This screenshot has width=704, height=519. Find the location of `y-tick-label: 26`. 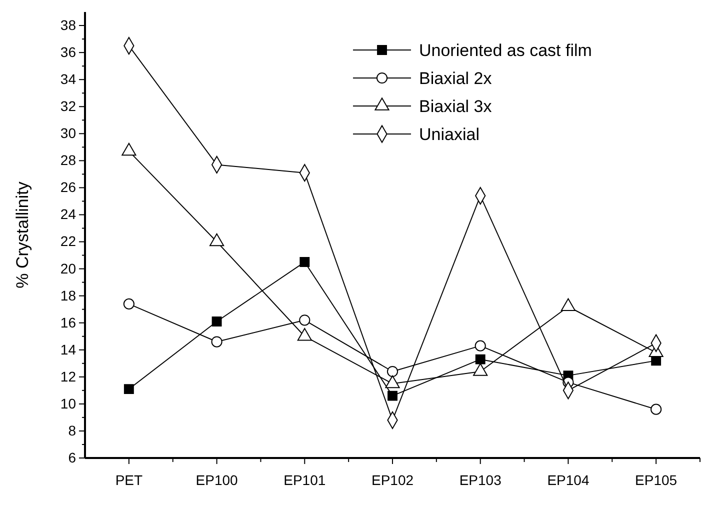

y-tick-label: 26 is located at coordinates (68, 187).